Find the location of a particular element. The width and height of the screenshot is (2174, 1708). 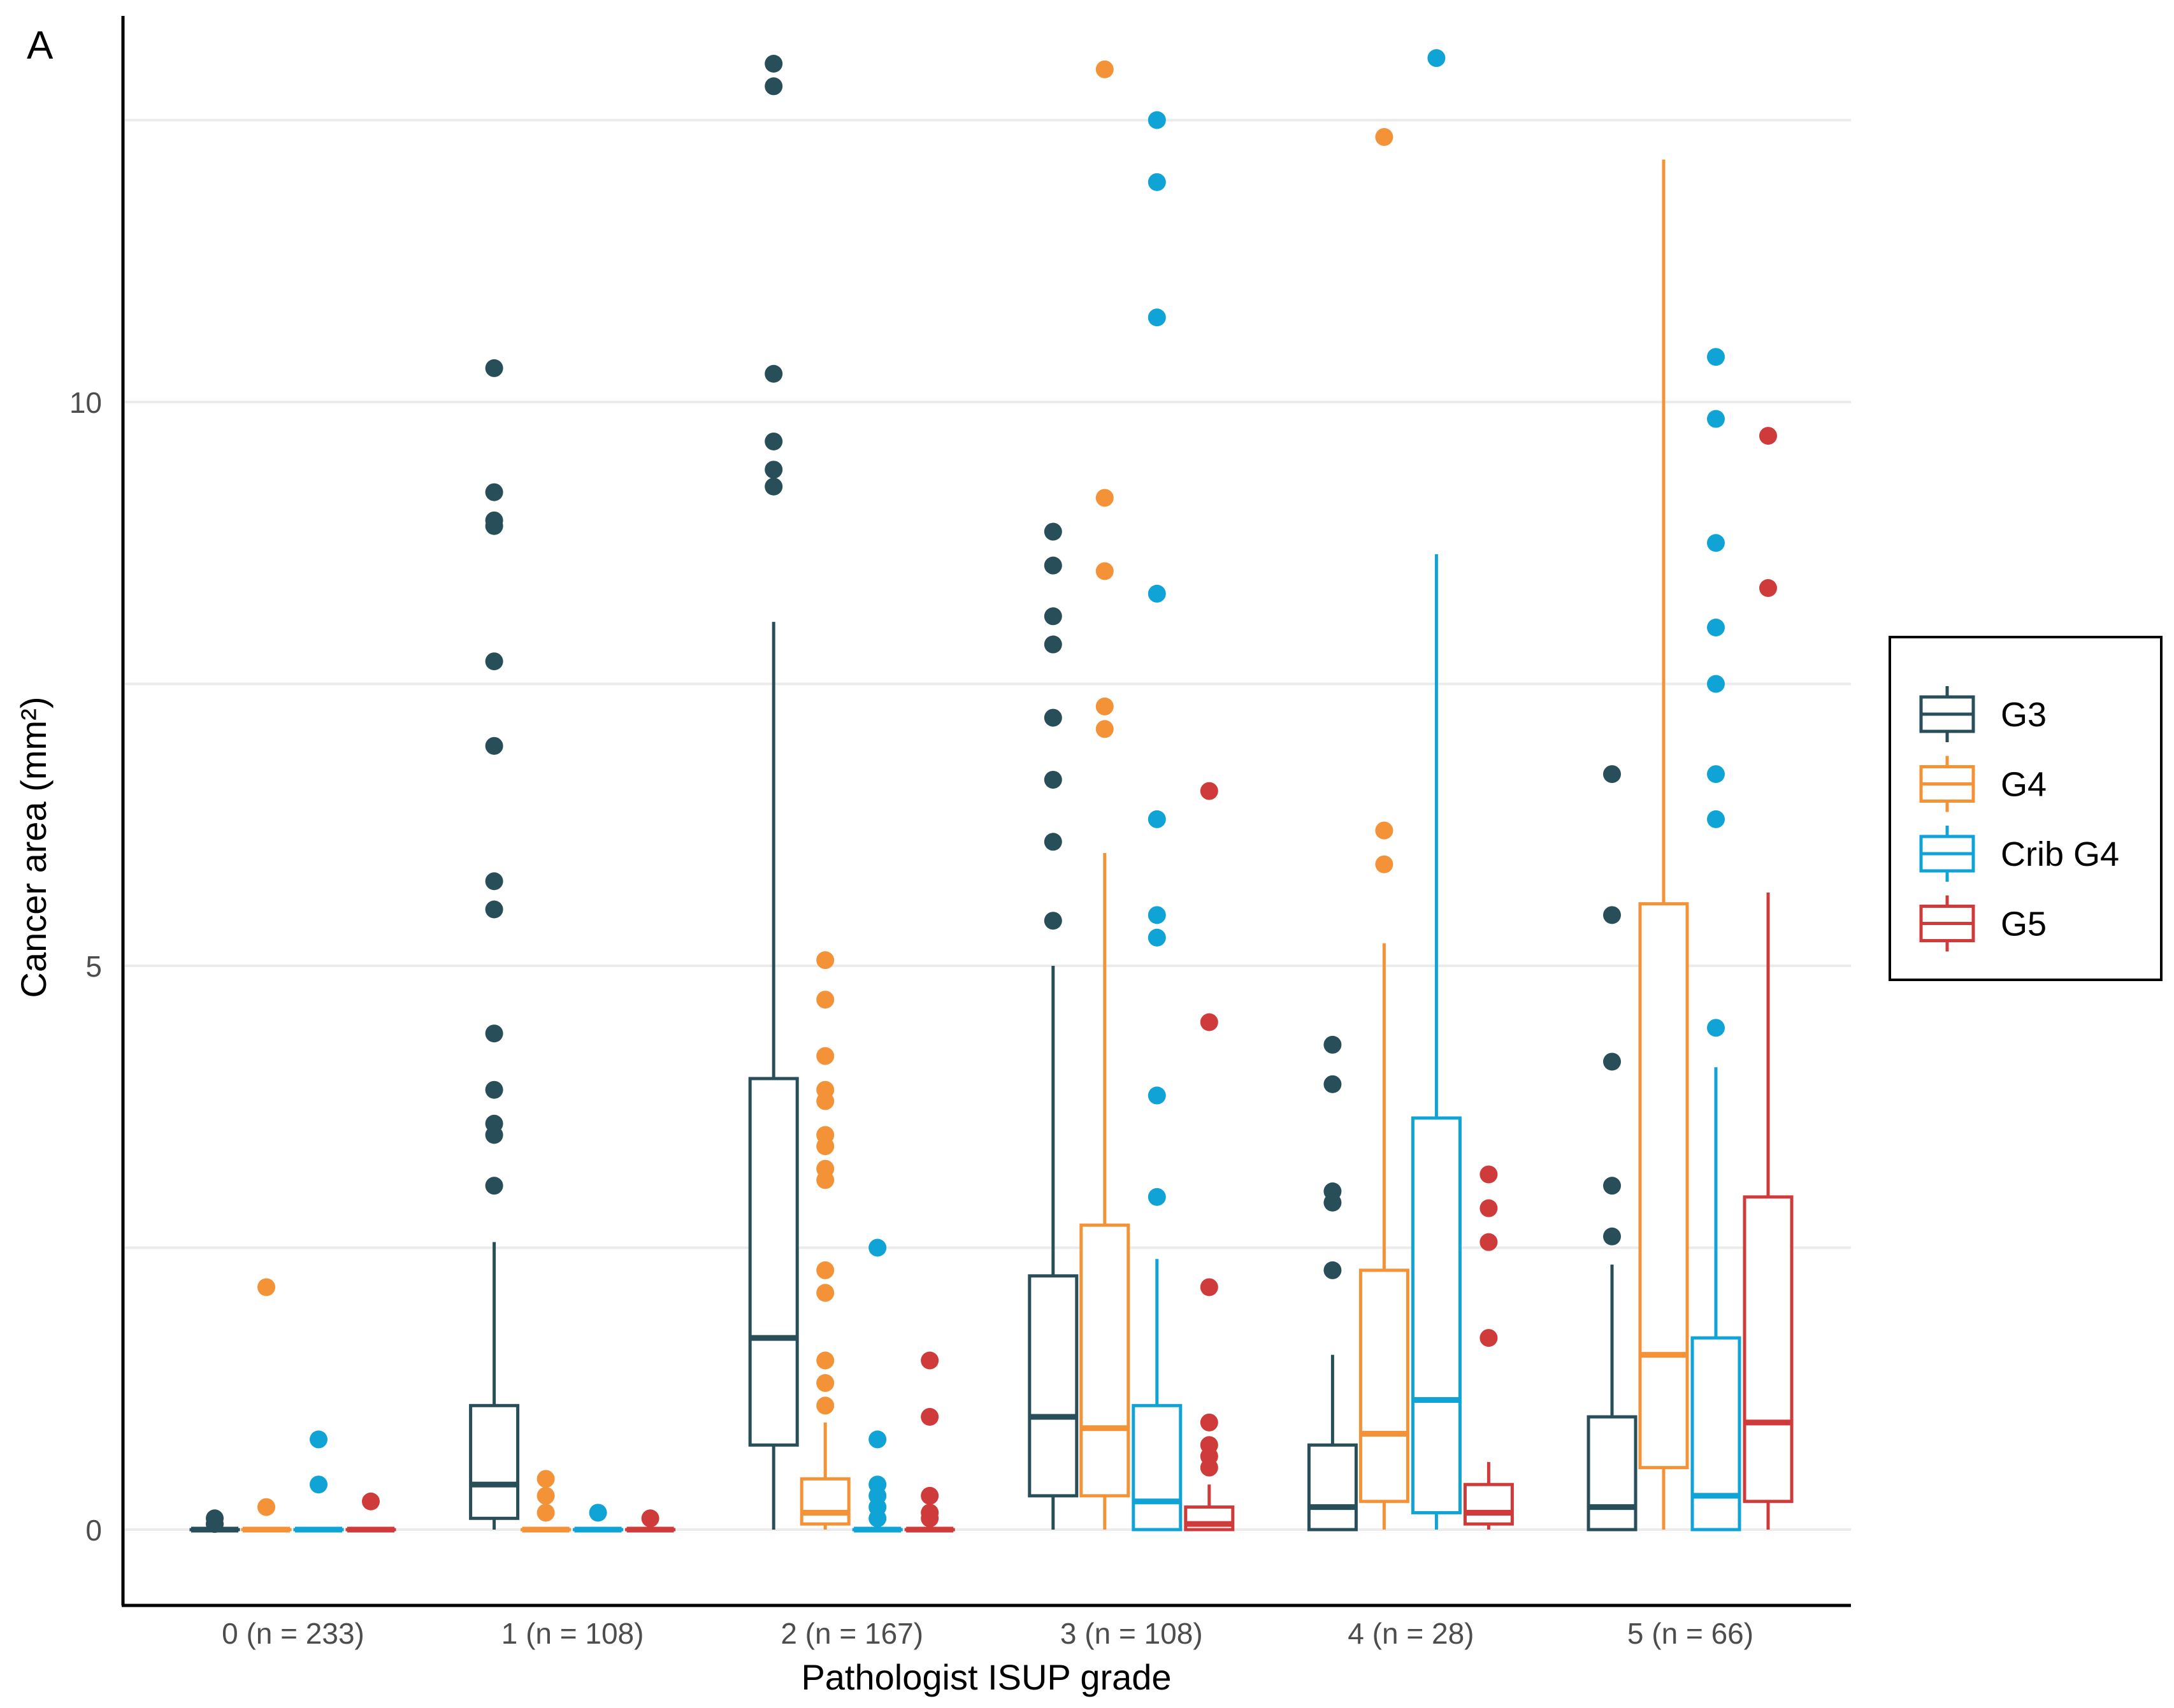

legend-item-crib-g4: Crib G4 is located at coordinates (2019, 854).